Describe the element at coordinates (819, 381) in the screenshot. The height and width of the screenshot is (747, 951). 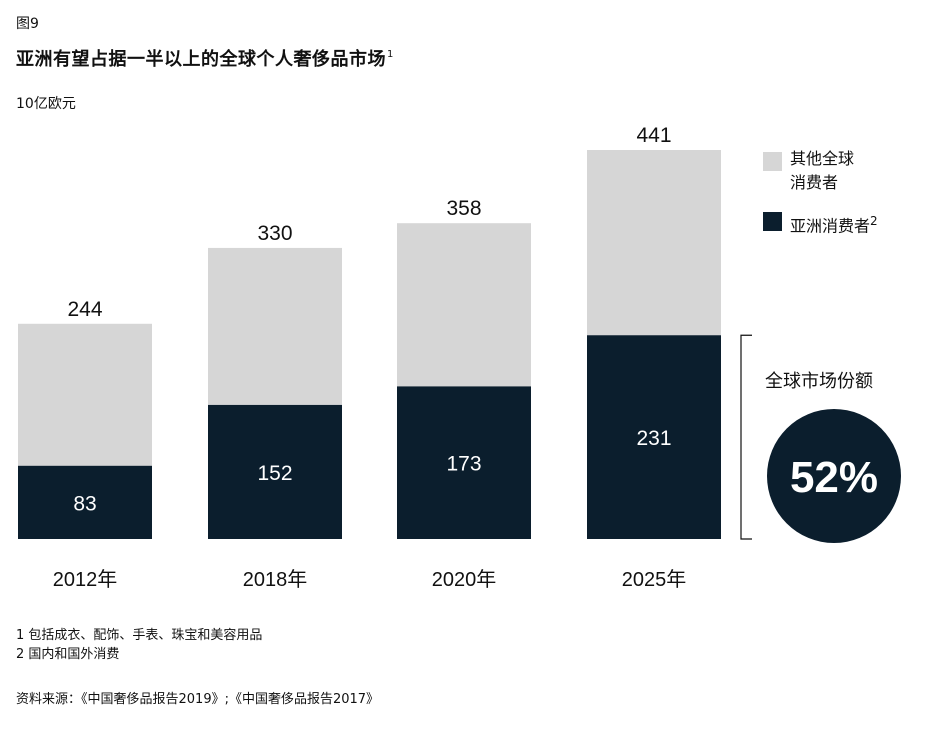
I see `market-share-label: 全球市场份额` at that location.